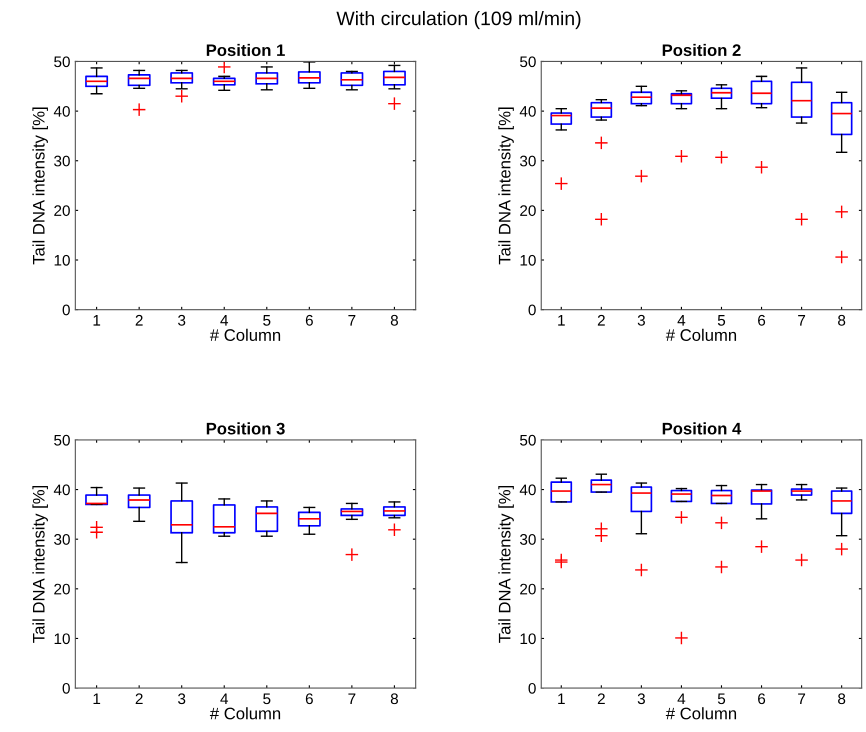 This screenshot has height=732, width=866. I want to click on chart-title: Position 2, so click(701, 50).